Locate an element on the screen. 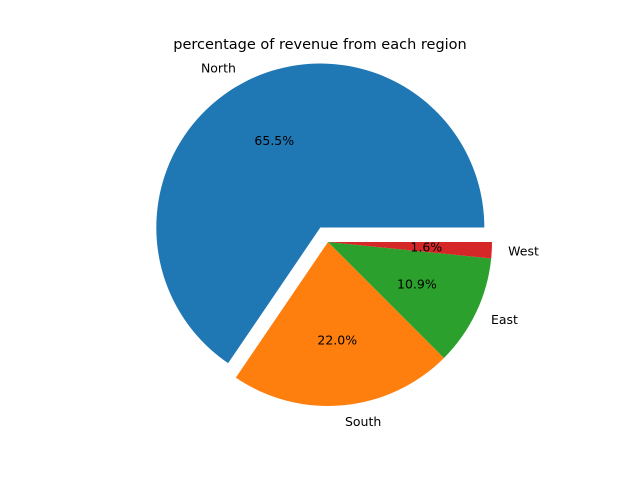 The width and height of the screenshot is (640, 480). slice-label-west: West is located at coordinates (523, 251).